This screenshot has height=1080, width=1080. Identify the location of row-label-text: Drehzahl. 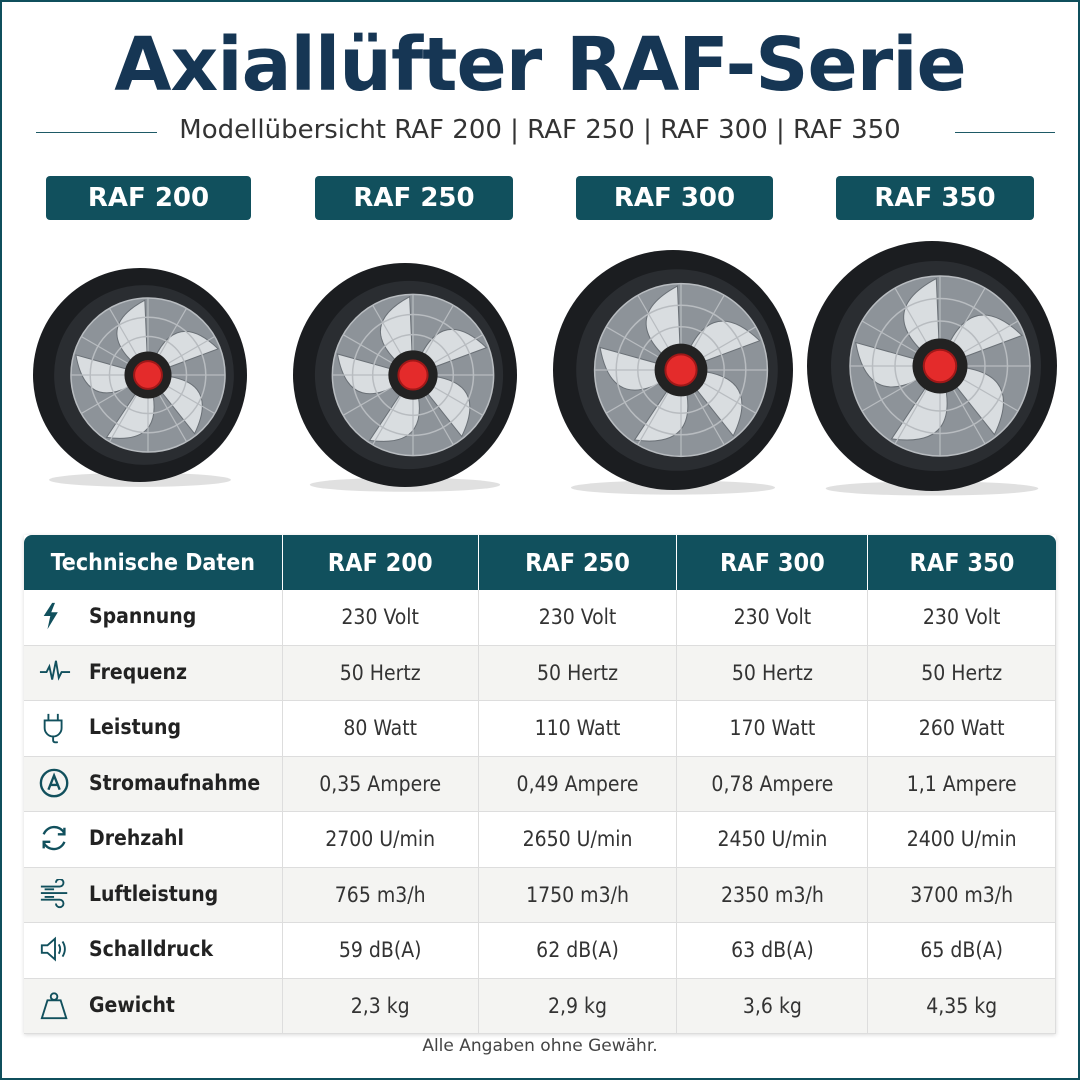
(136, 838).